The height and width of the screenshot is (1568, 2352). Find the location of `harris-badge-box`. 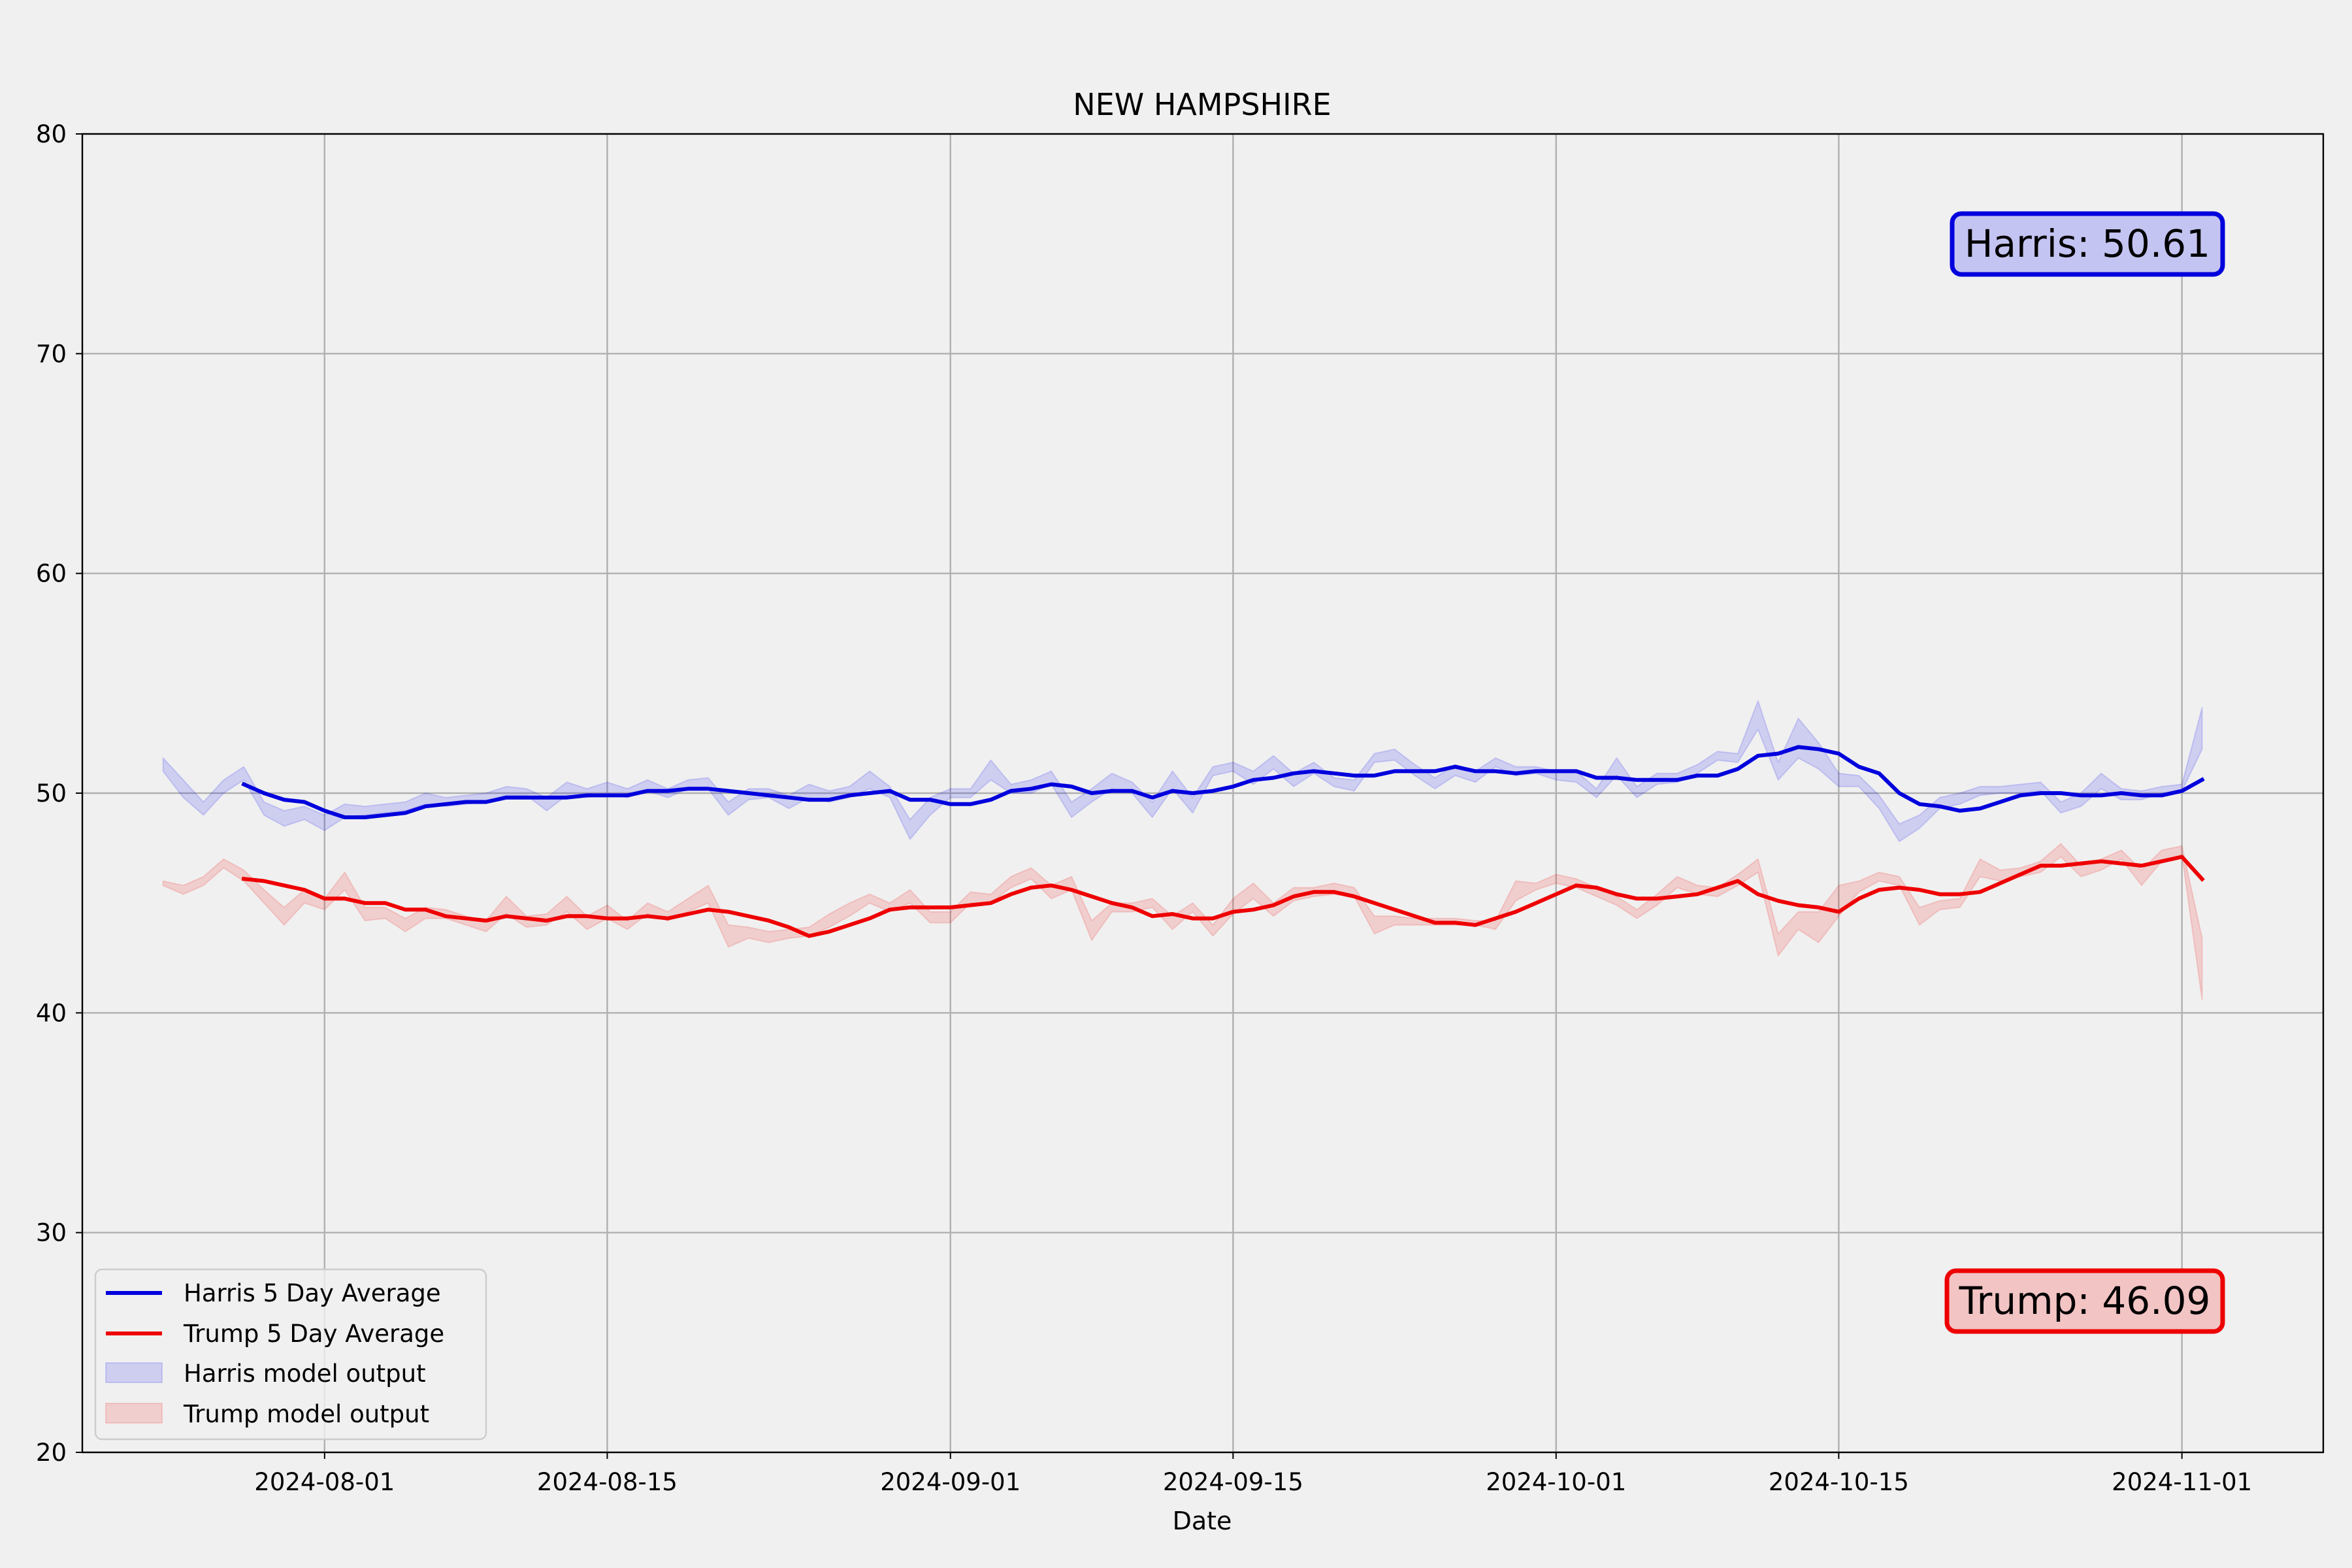

harris-badge-box is located at coordinates (2087, 244).